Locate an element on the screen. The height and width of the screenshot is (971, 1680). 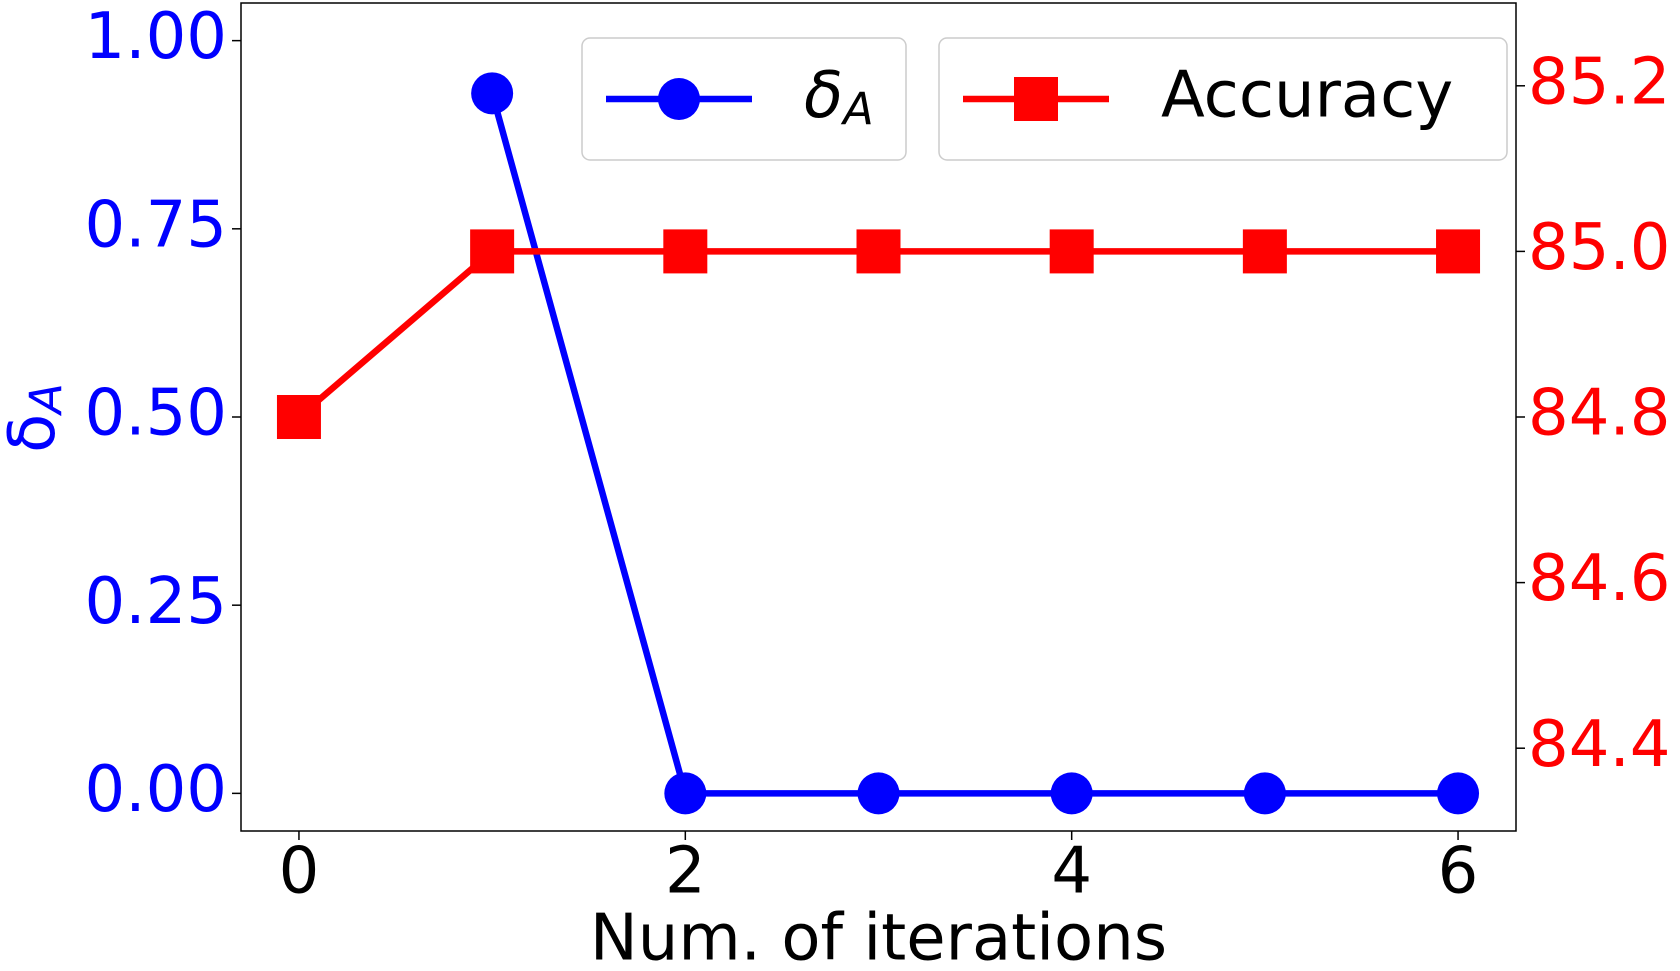
y2-tick-label: 85.2 is located at coordinates (1599, 82).